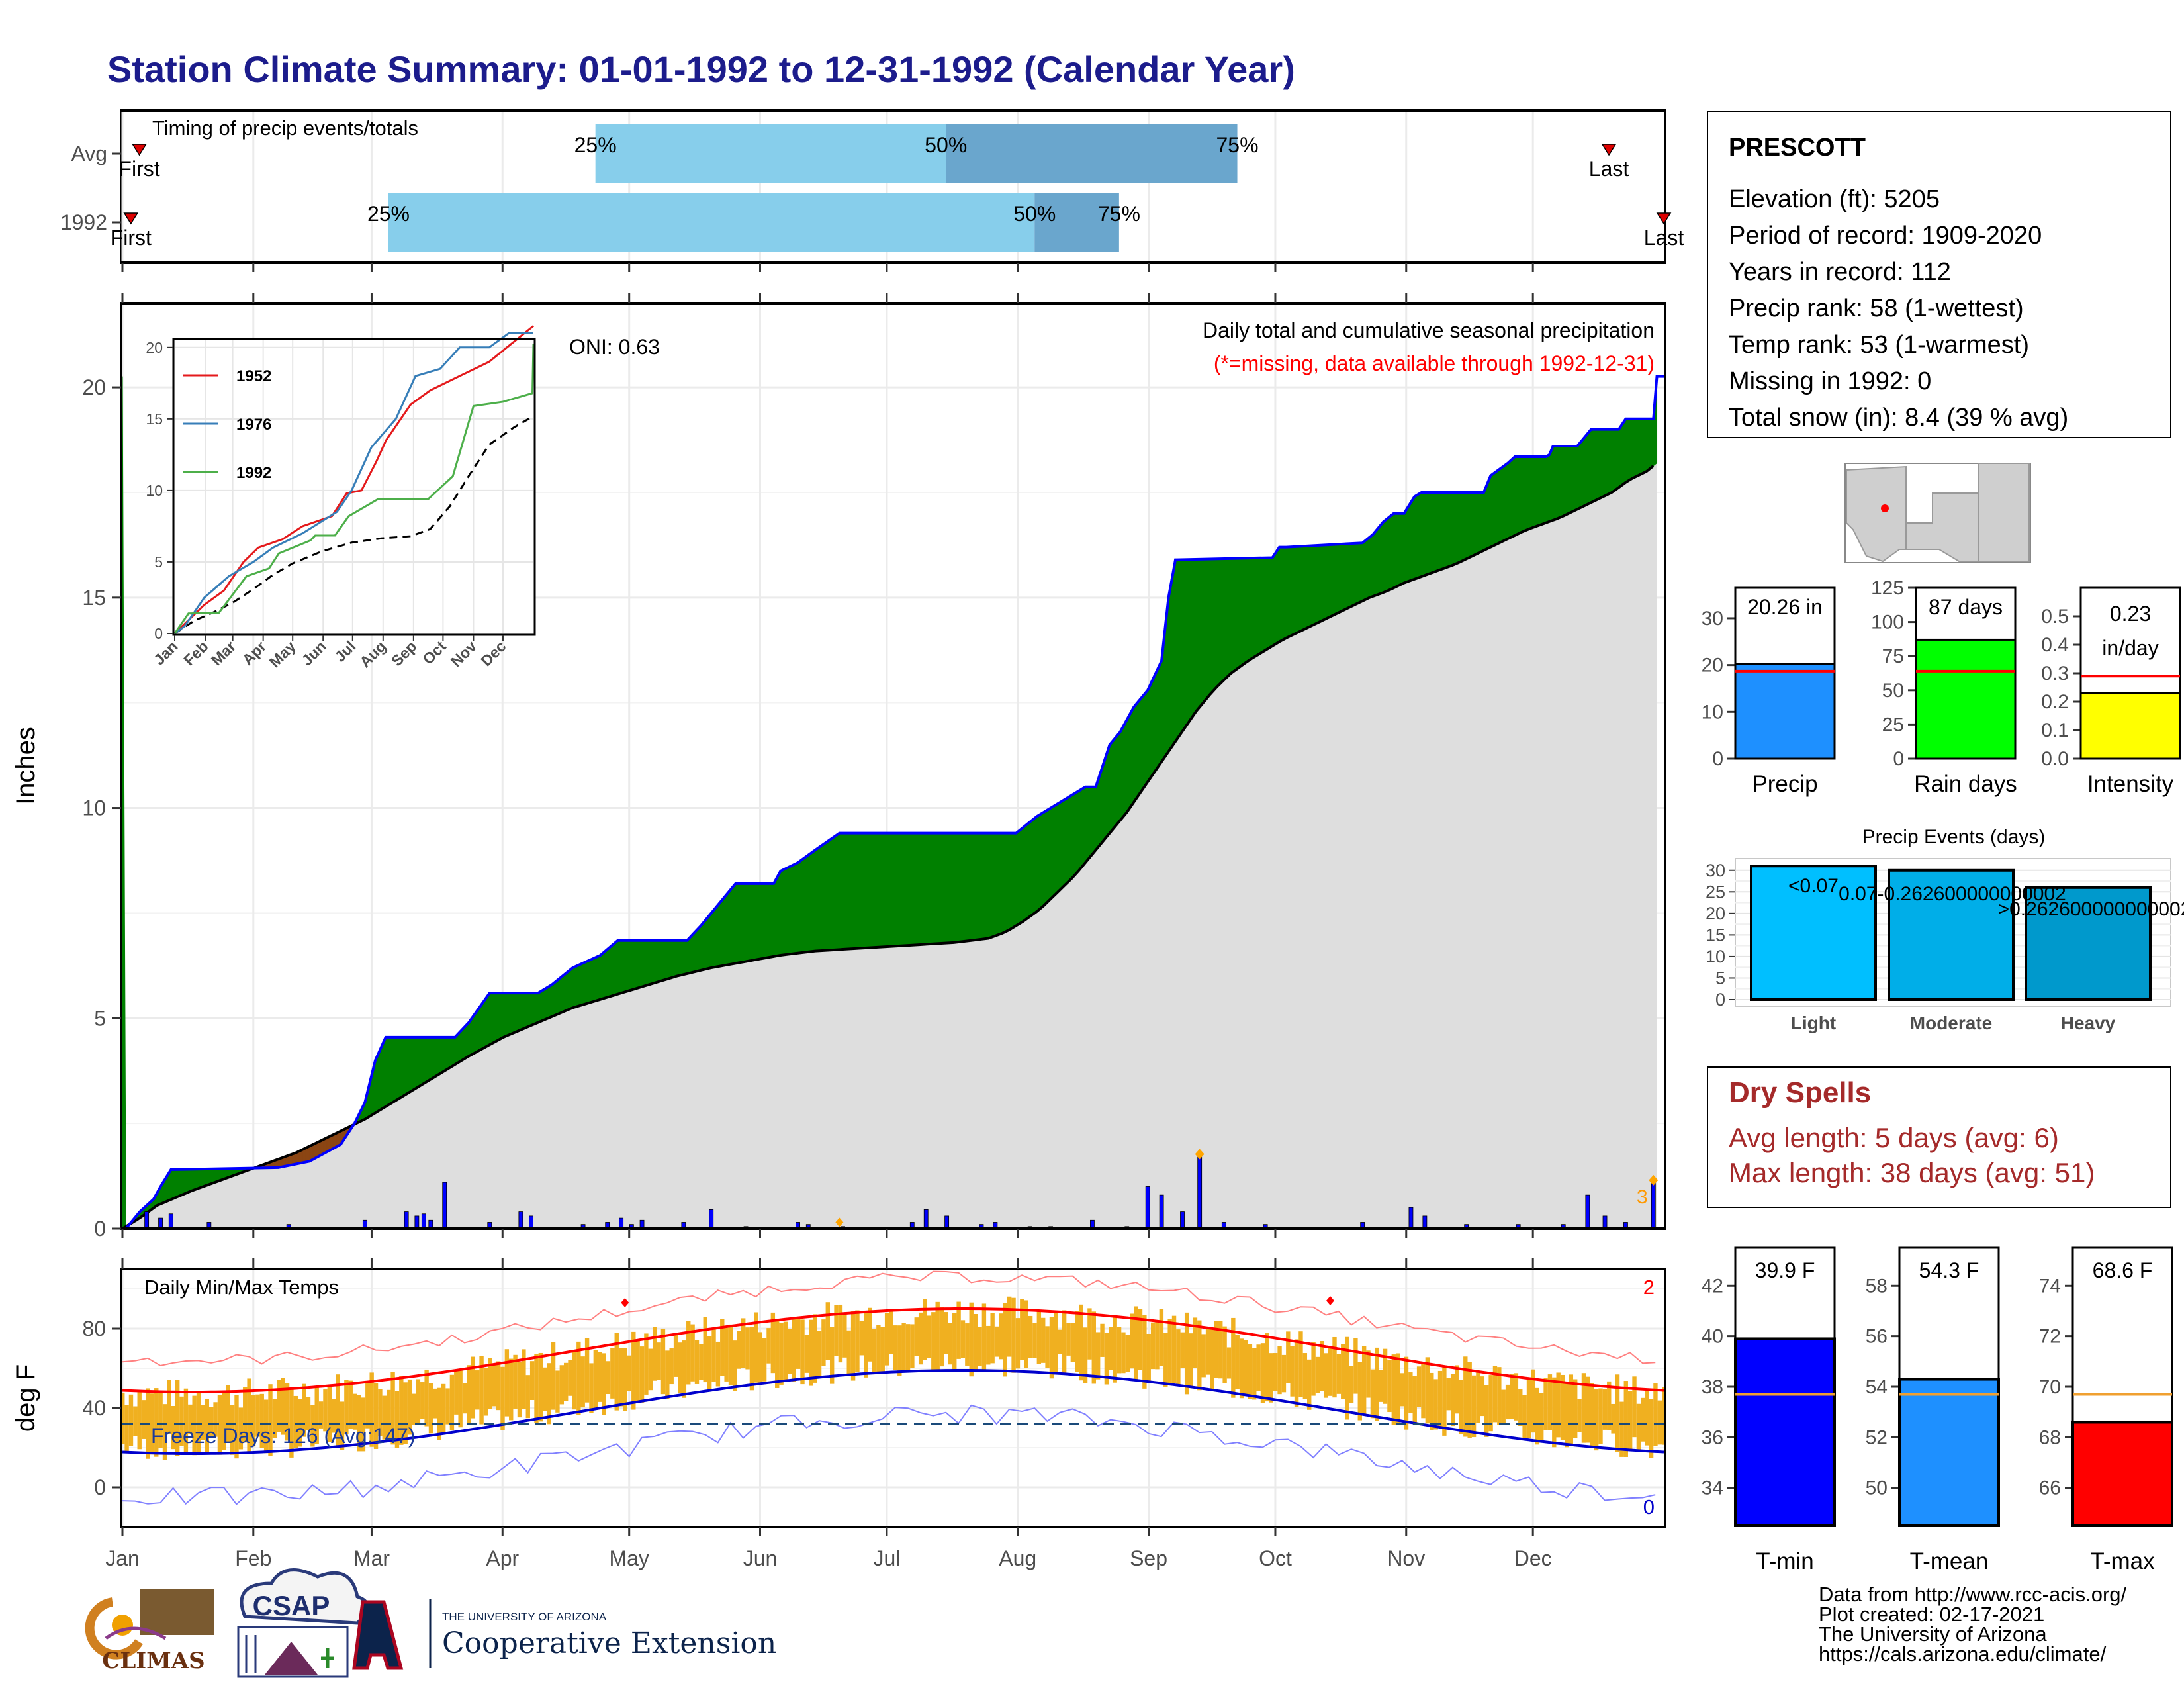  Describe the element at coordinates (131, 238) in the screenshot. I see `first-event-label: First` at that location.